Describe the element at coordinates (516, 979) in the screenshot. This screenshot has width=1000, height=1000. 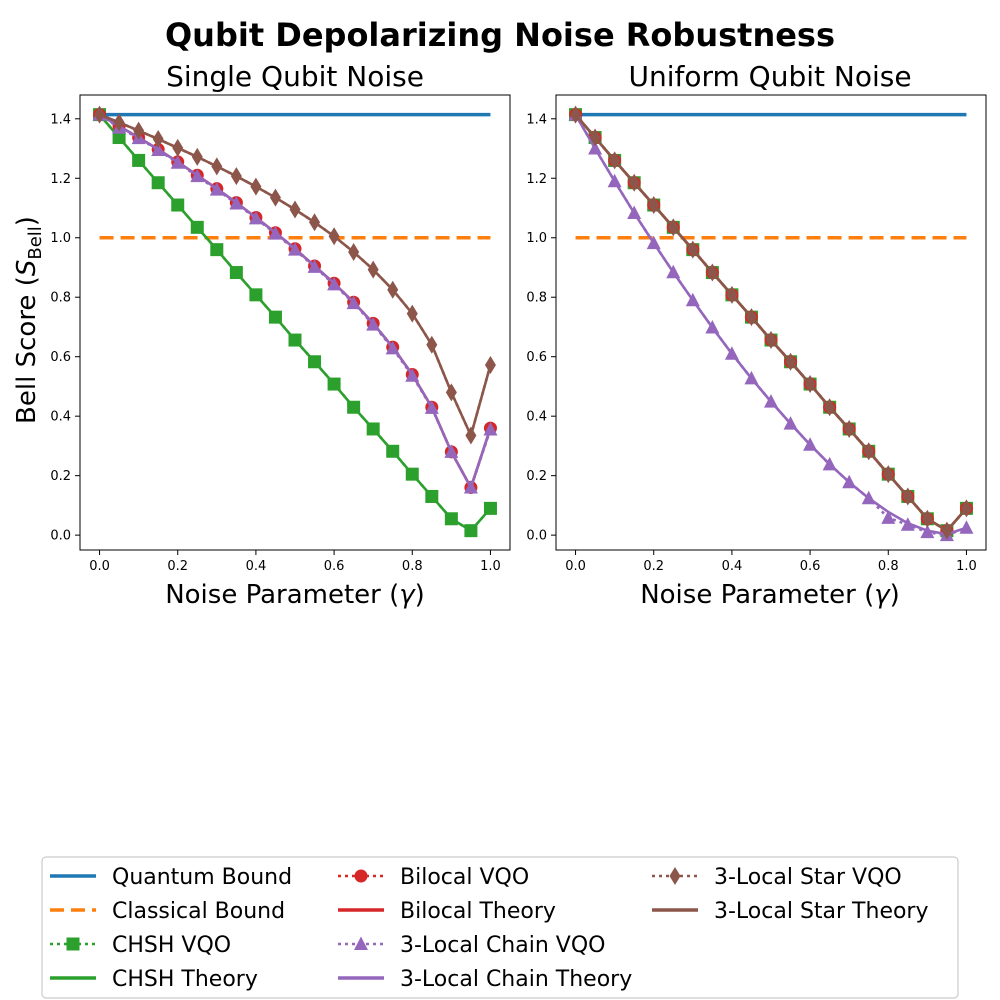
I see `legend-label: 3-Local Chain Theory` at that location.